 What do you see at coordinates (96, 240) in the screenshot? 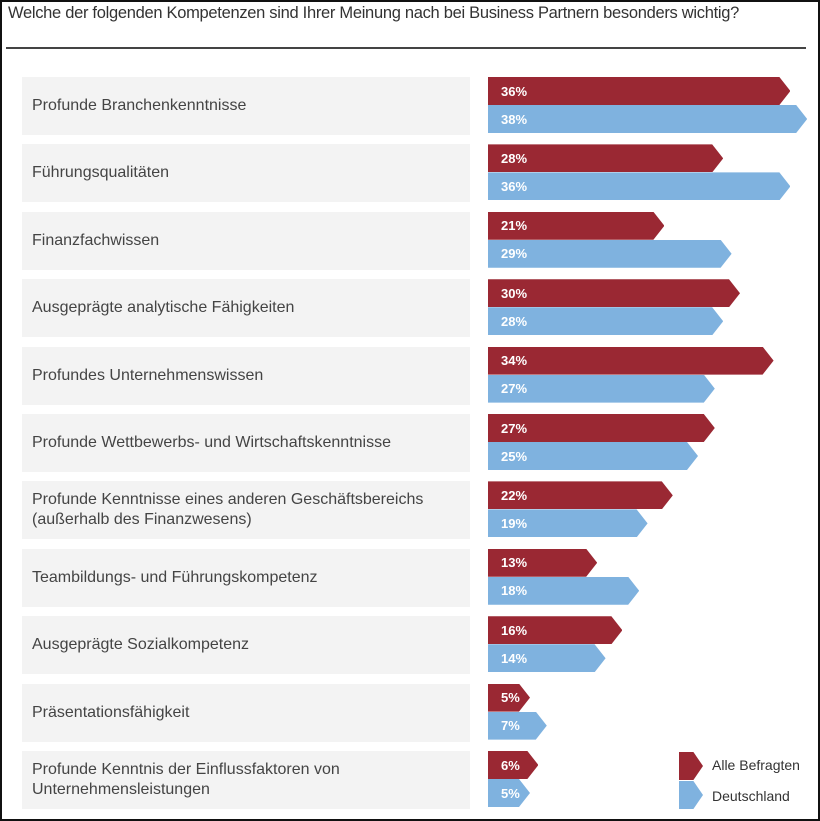
I see `category-label: Finanzfachwissen` at bounding box center [96, 240].